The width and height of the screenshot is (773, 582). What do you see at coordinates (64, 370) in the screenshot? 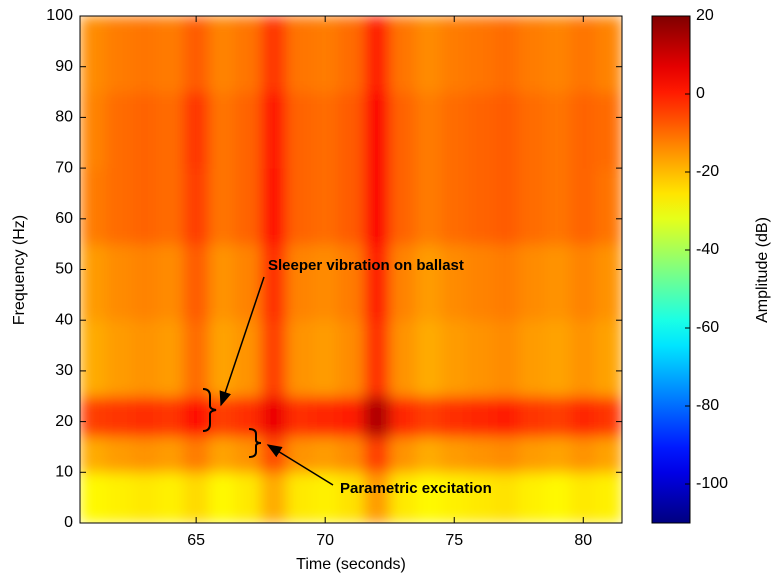
I see `y-tick-label: 30` at bounding box center [64, 370].